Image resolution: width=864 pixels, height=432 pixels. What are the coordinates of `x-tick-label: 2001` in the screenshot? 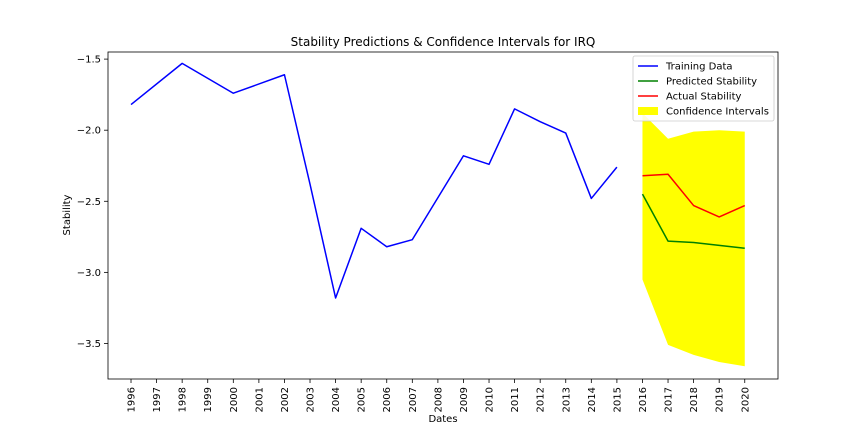 It's located at (259, 399).